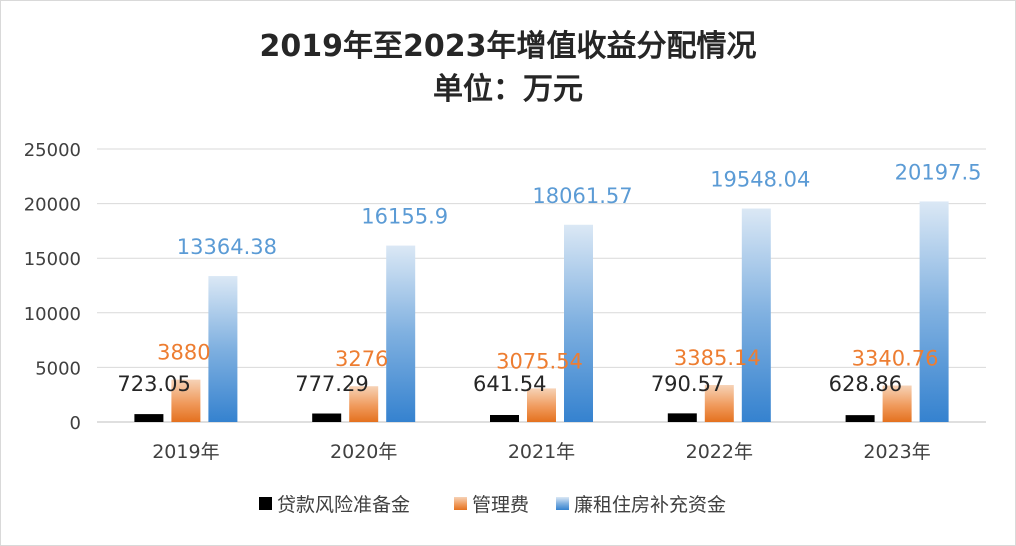  I want to click on x-category-label-2023: 2023年, so click(896, 452).